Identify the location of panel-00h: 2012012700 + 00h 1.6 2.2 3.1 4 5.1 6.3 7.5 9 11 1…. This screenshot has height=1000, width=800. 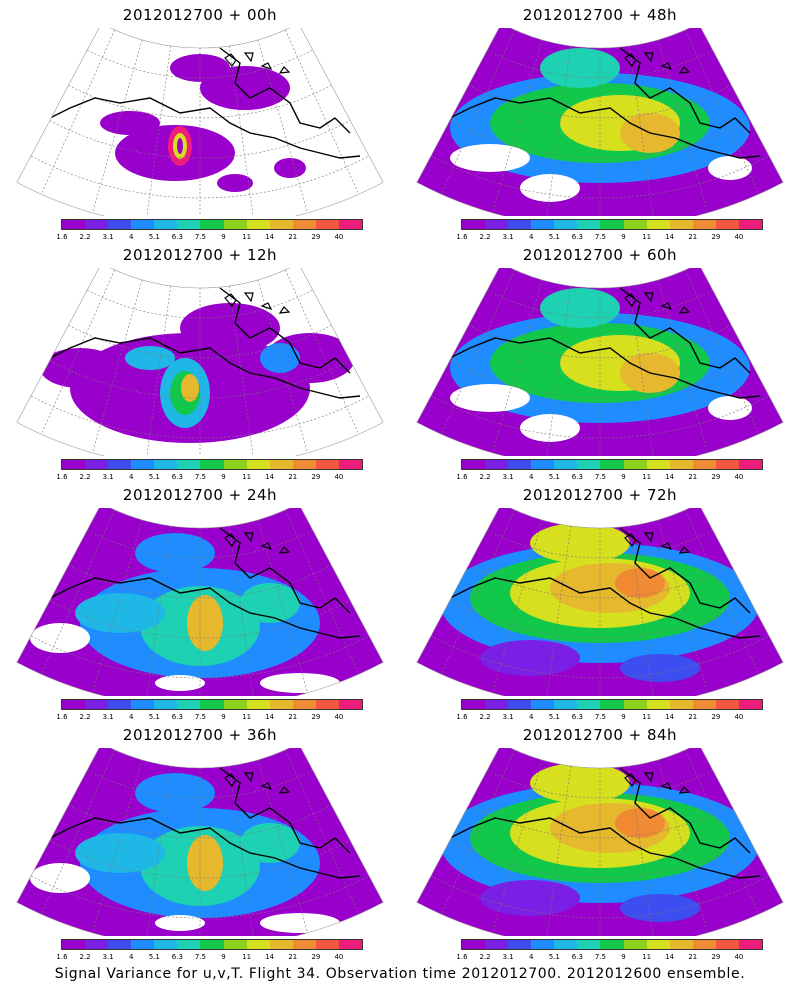
(200, 122).